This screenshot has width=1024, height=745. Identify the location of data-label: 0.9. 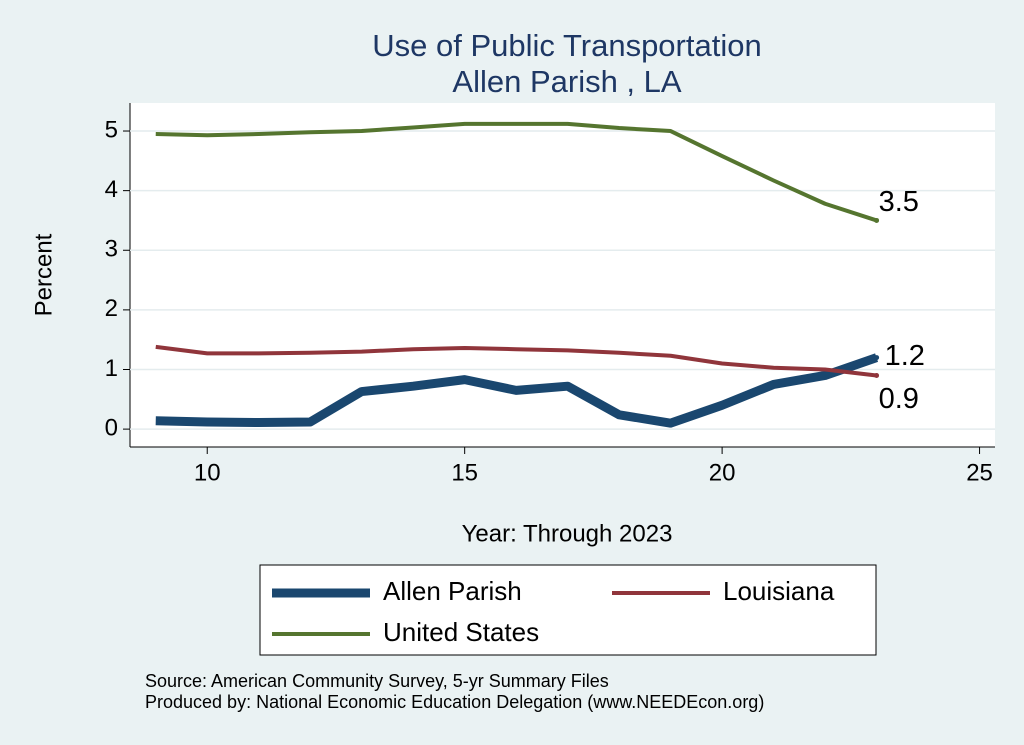
(899, 399).